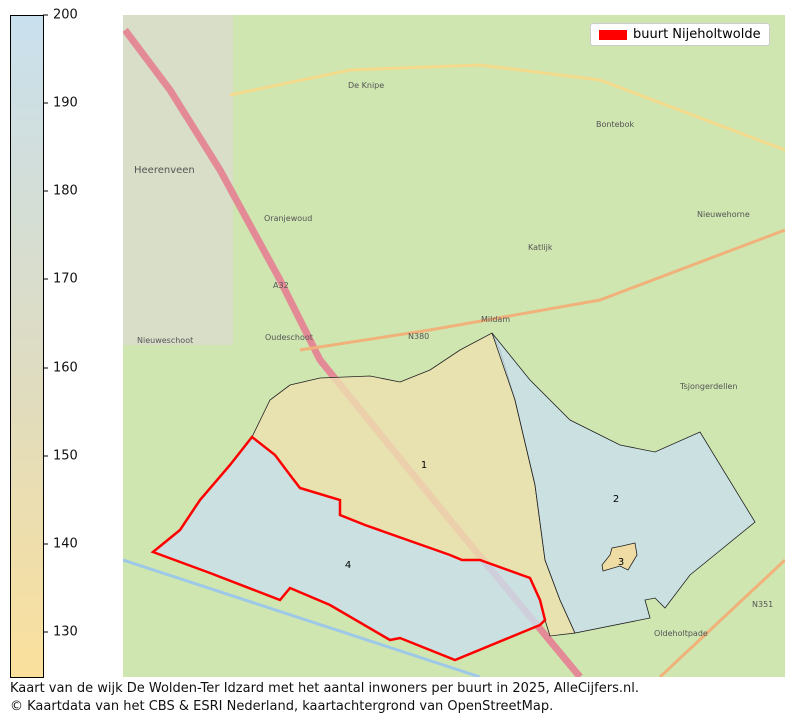 This screenshot has height=724, width=794. What do you see at coordinates (721, 617) in the screenshot?
I see `road-n351` at bounding box center [721, 617].